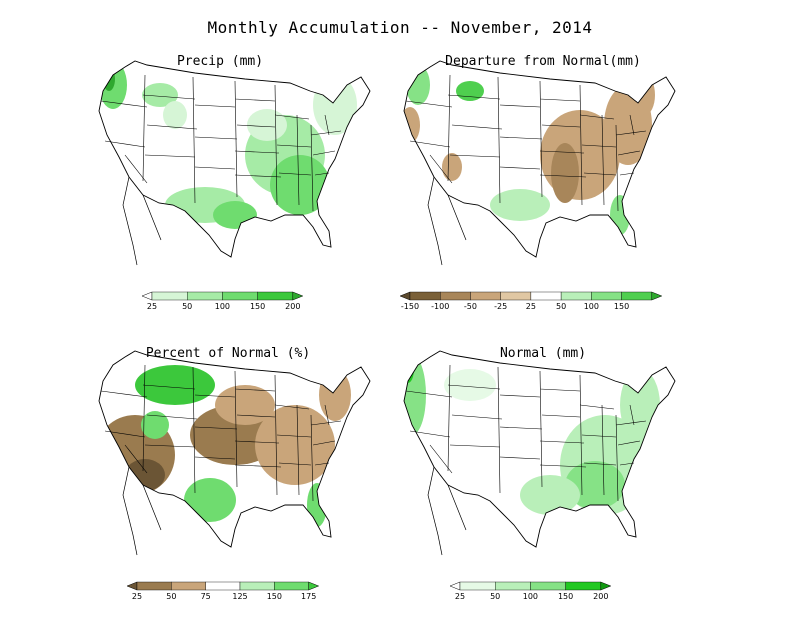  I want to click on colorbar-tick-label: -100, so click(440, 306).